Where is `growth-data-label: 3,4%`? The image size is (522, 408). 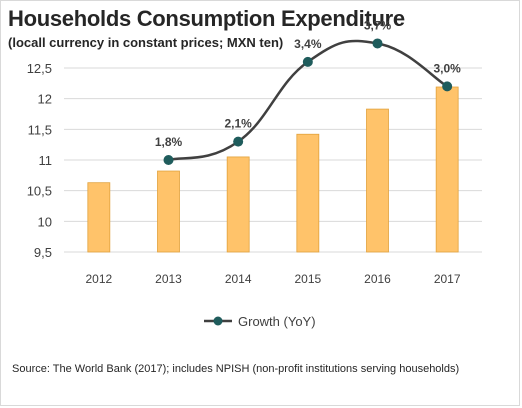
growth-data-label: 3,4% is located at coordinates (308, 44).